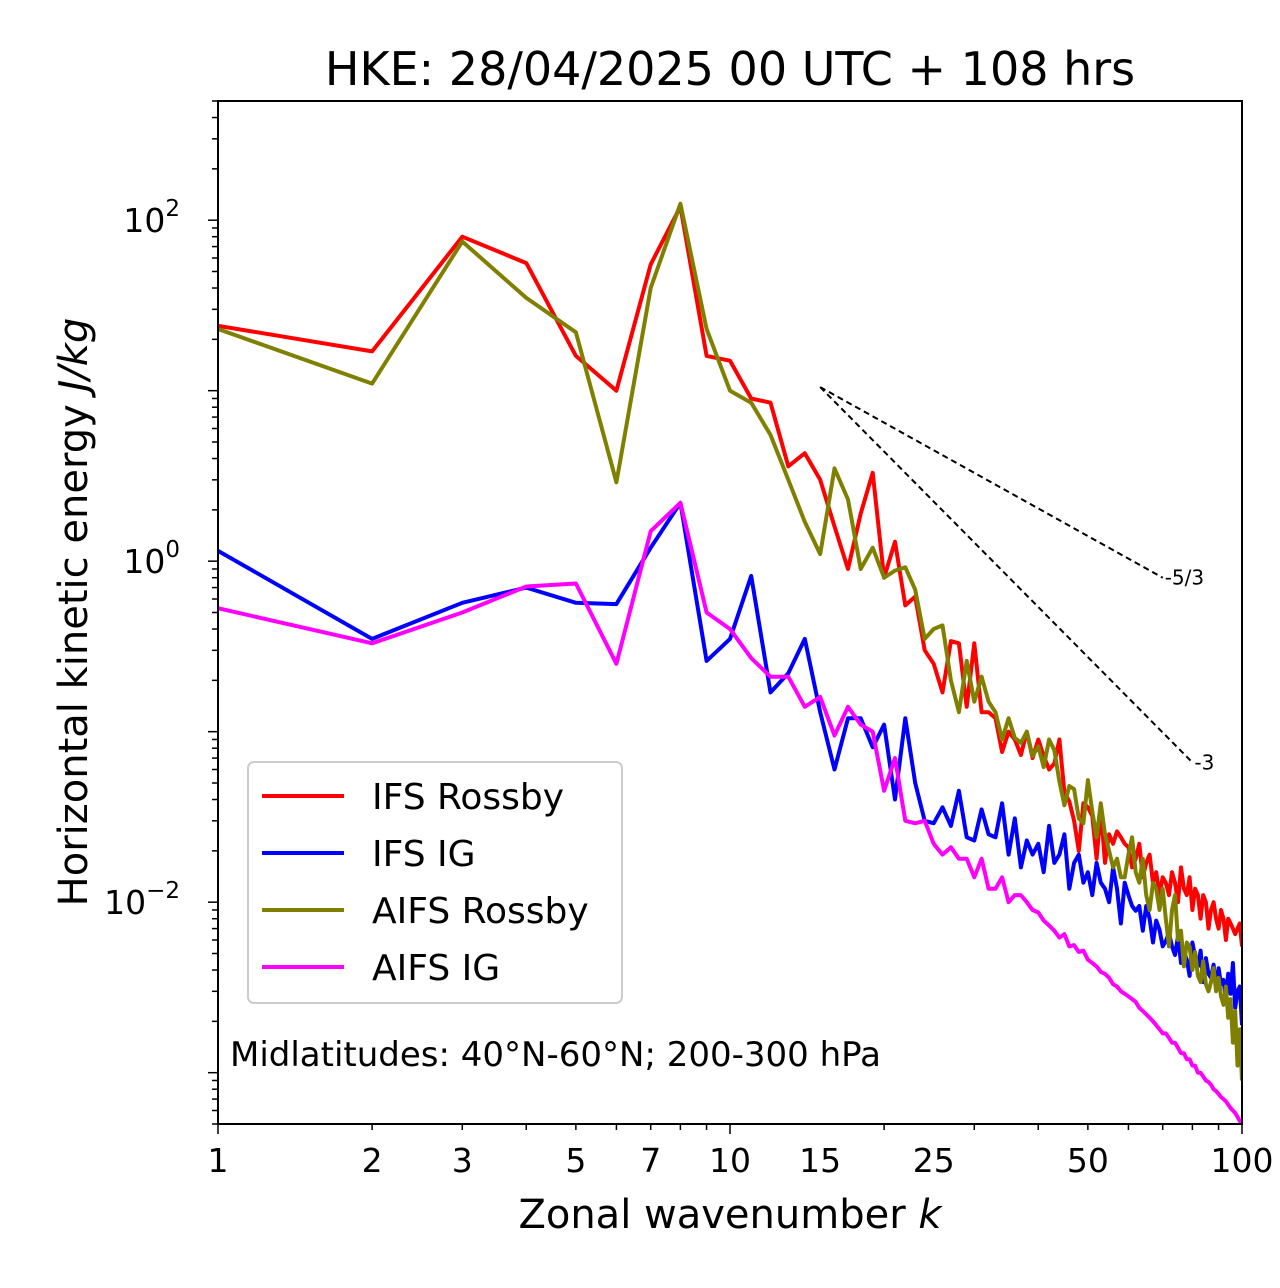  I want to click on legend-box, so click(435, 882).